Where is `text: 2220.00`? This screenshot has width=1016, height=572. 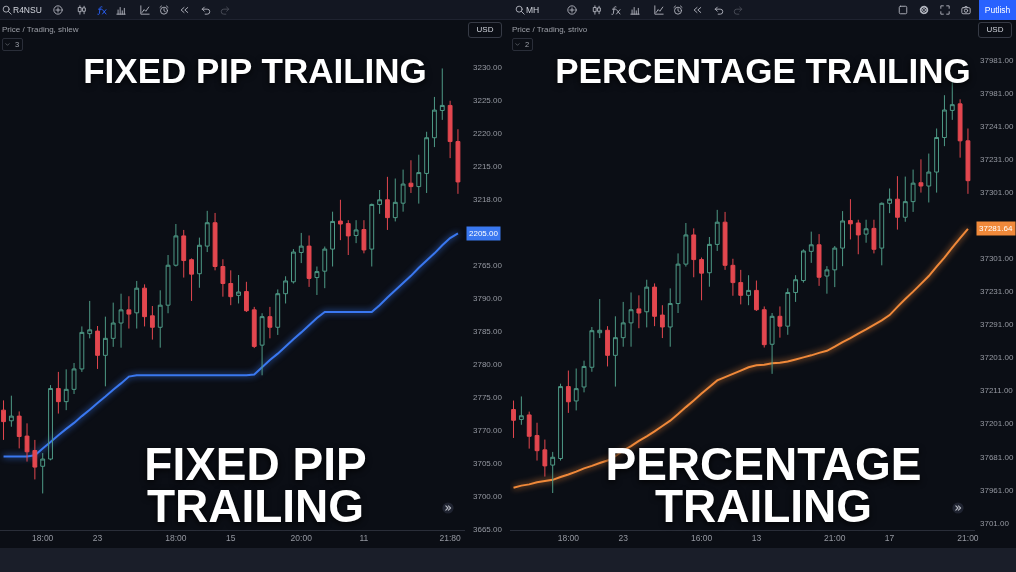
text: 2220.00 is located at coordinates (487, 134).